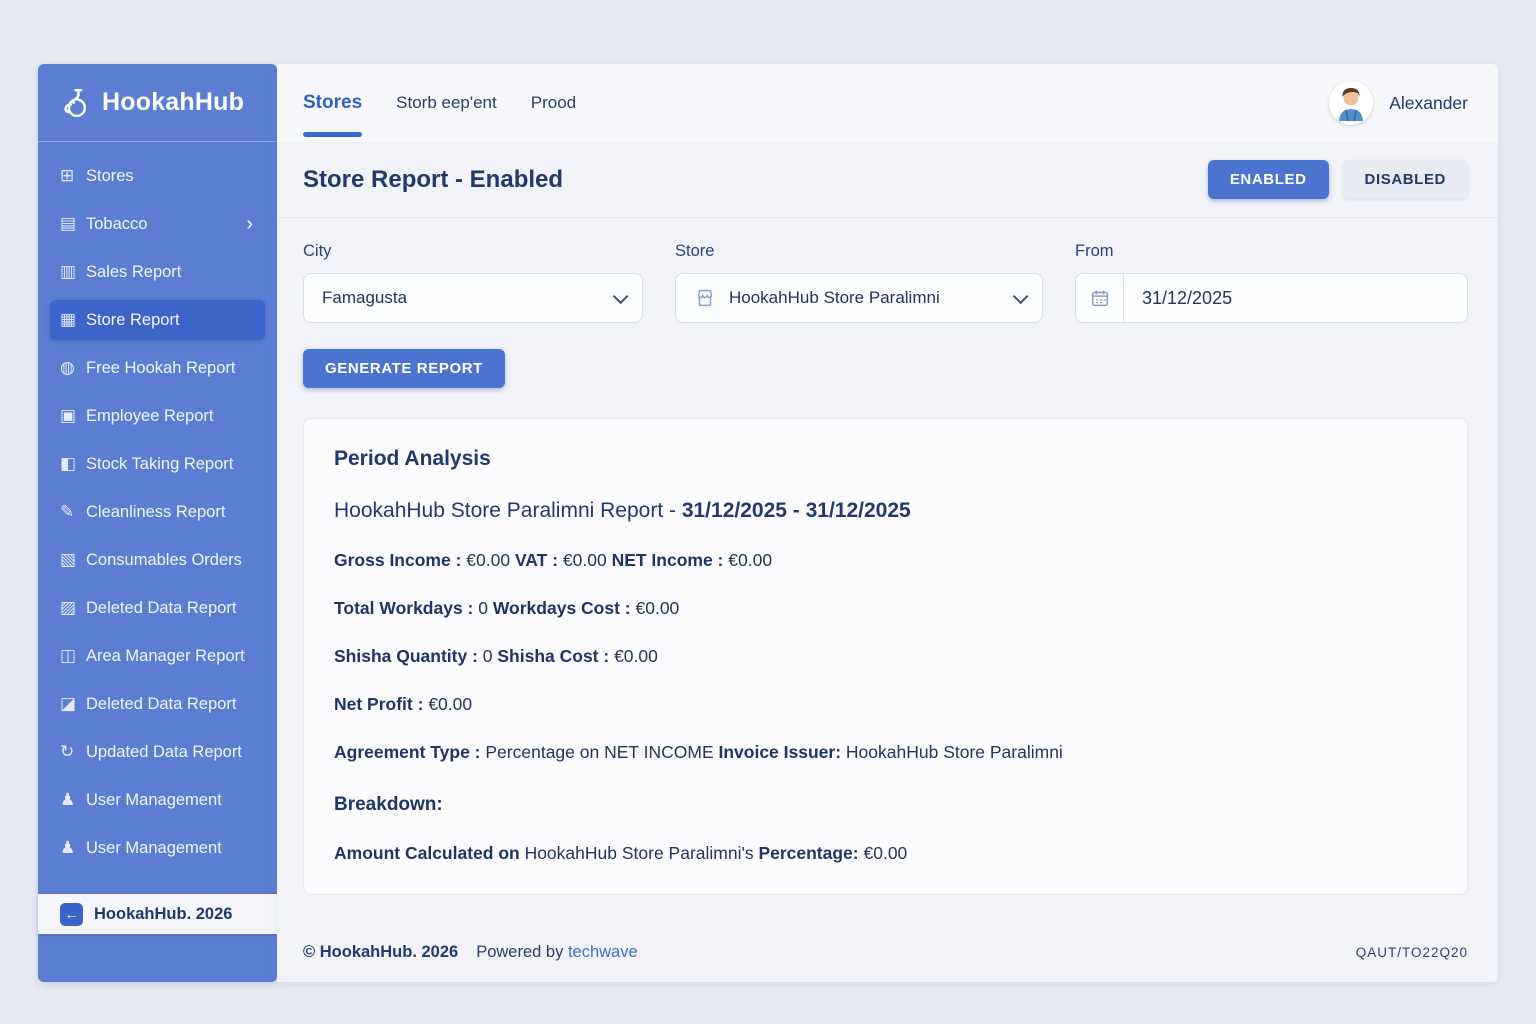  What do you see at coordinates (71, 914) in the screenshot?
I see `logout-icon: ←` at bounding box center [71, 914].